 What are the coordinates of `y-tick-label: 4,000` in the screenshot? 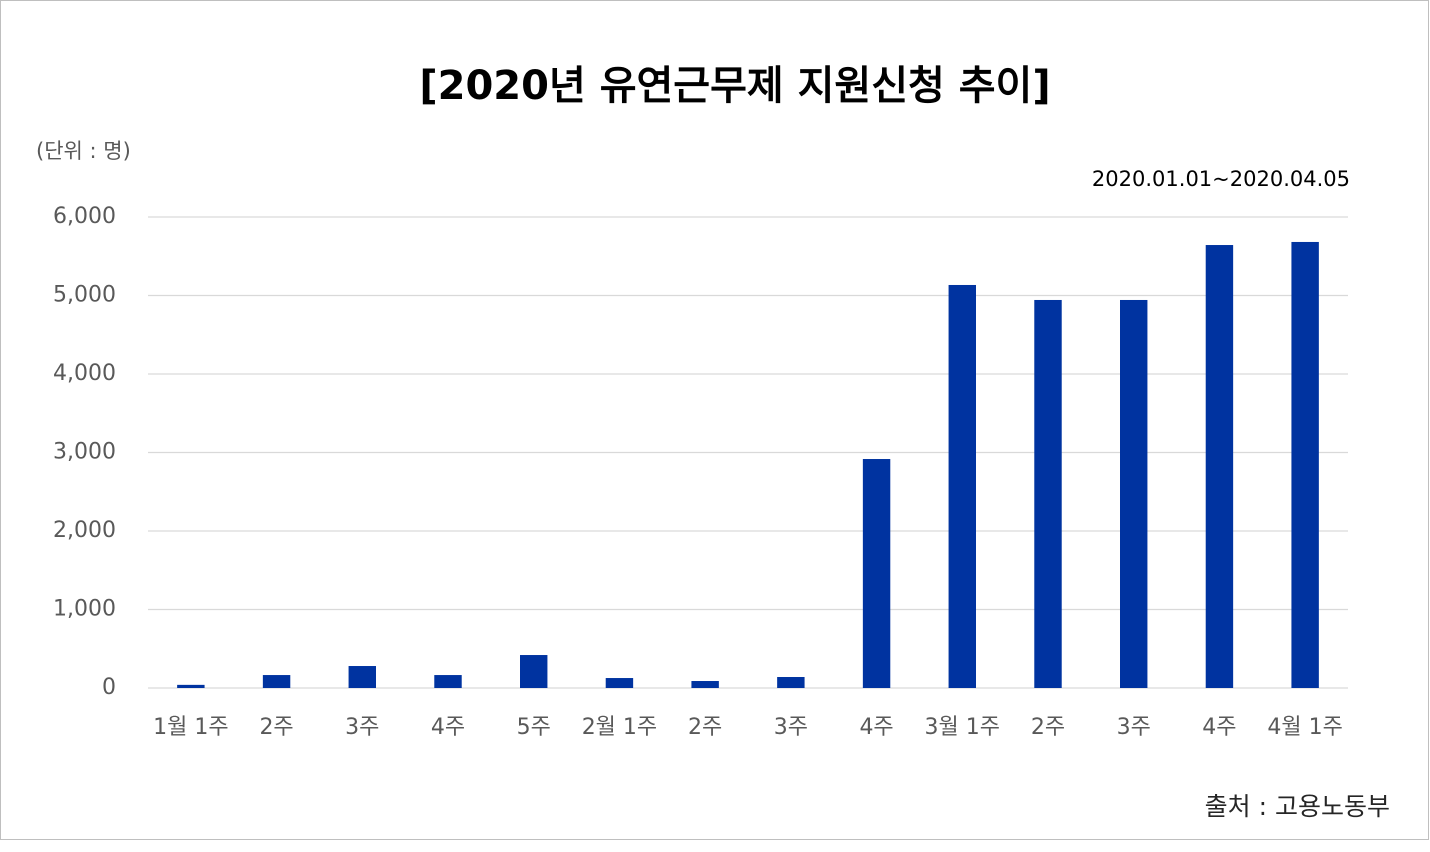 It's located at (84, 373).